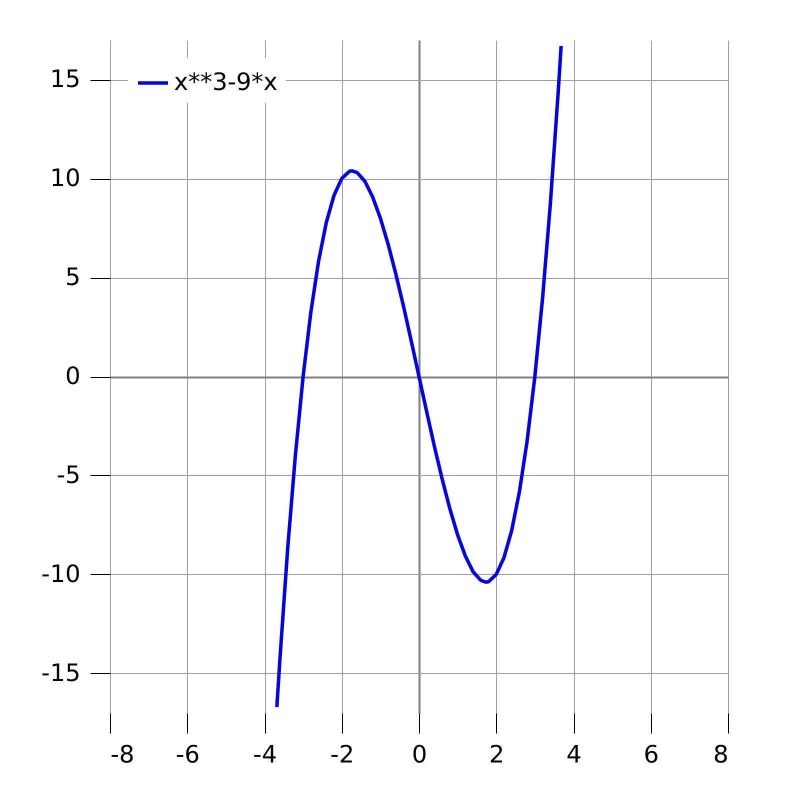 The image size is (800, 800). What do you see at coordinates (226, 82) in the screenshot?
I see `legend-label: x**3-9*x` at bounding box center [226, 82].